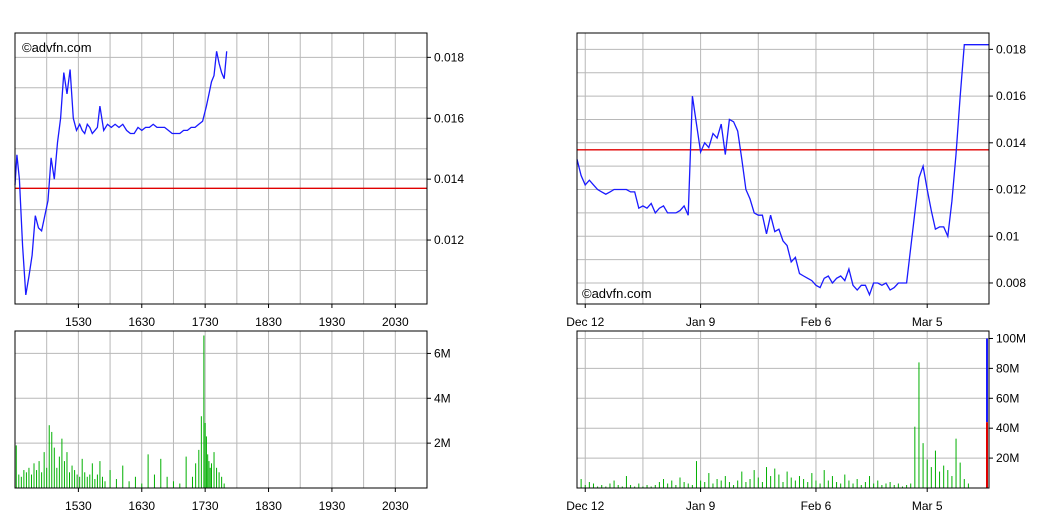 The image size is (1055, 519). I want to click on y-tick-label: 80M, so click(1007, 368).